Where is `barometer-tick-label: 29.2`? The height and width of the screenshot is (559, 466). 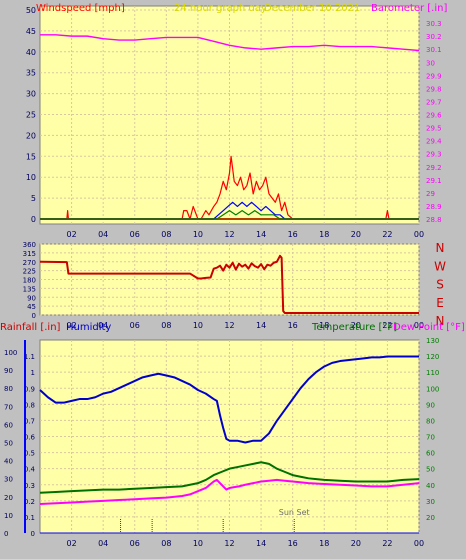
barometer-tick-label: 29.2 is located at coordinates (434, 168).